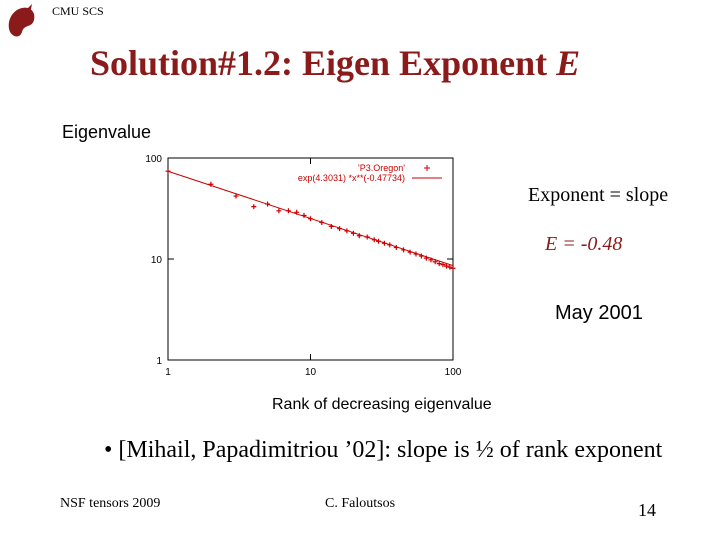  Describe the element at coordinates (168, 372) in the screenshot. I see `x-tick-label: 1` at that location.